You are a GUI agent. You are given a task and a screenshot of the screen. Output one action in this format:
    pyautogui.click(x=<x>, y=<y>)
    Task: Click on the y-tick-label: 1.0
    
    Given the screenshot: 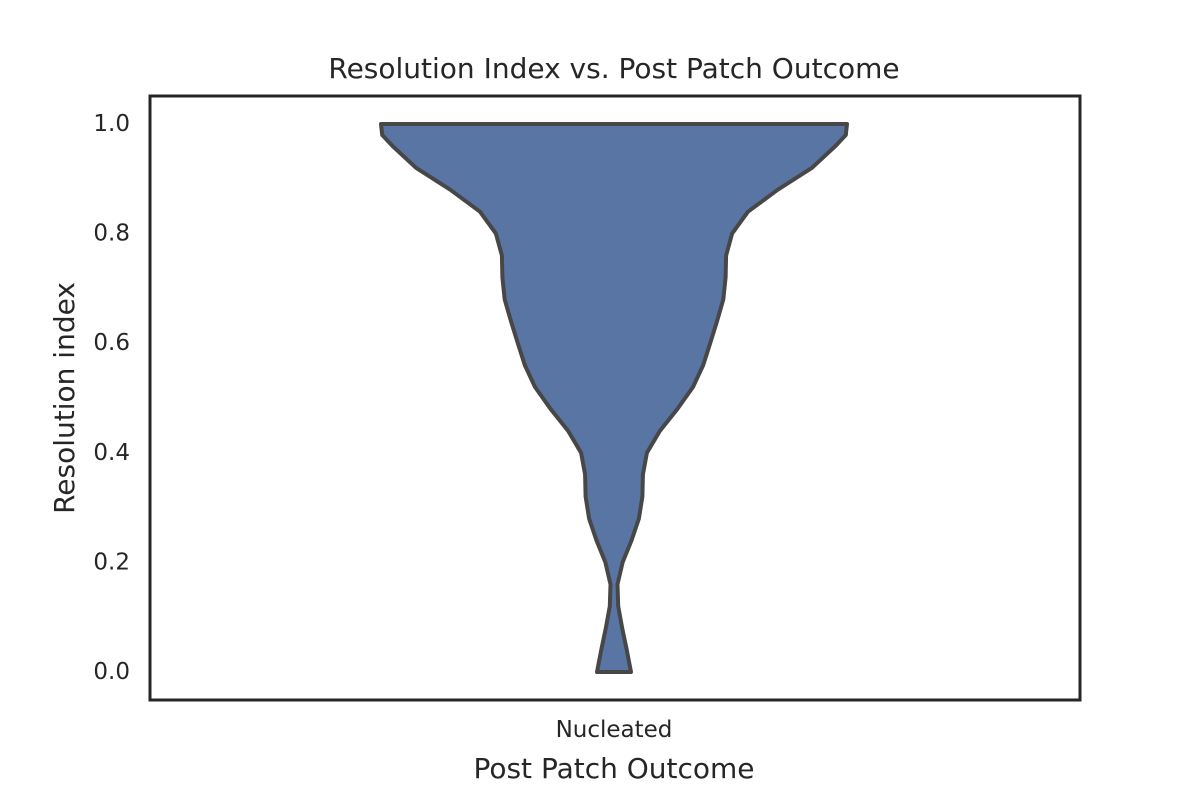 What is the action you would take?
    pyautogui.click(x=111, y=124)
    